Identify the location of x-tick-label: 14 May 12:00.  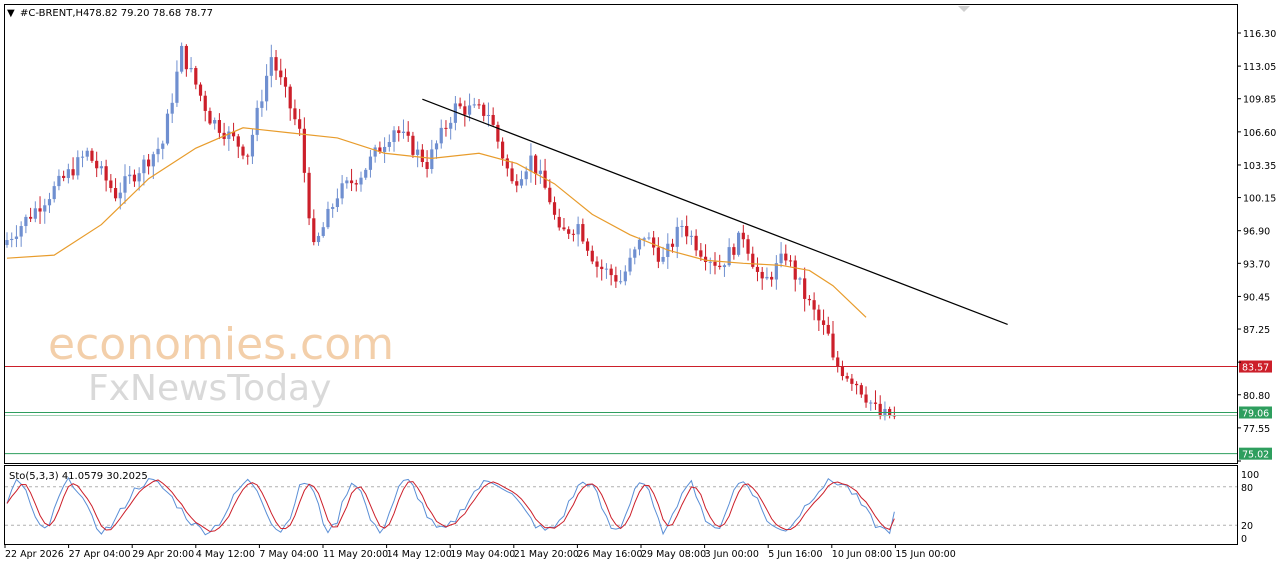
(419, 554).